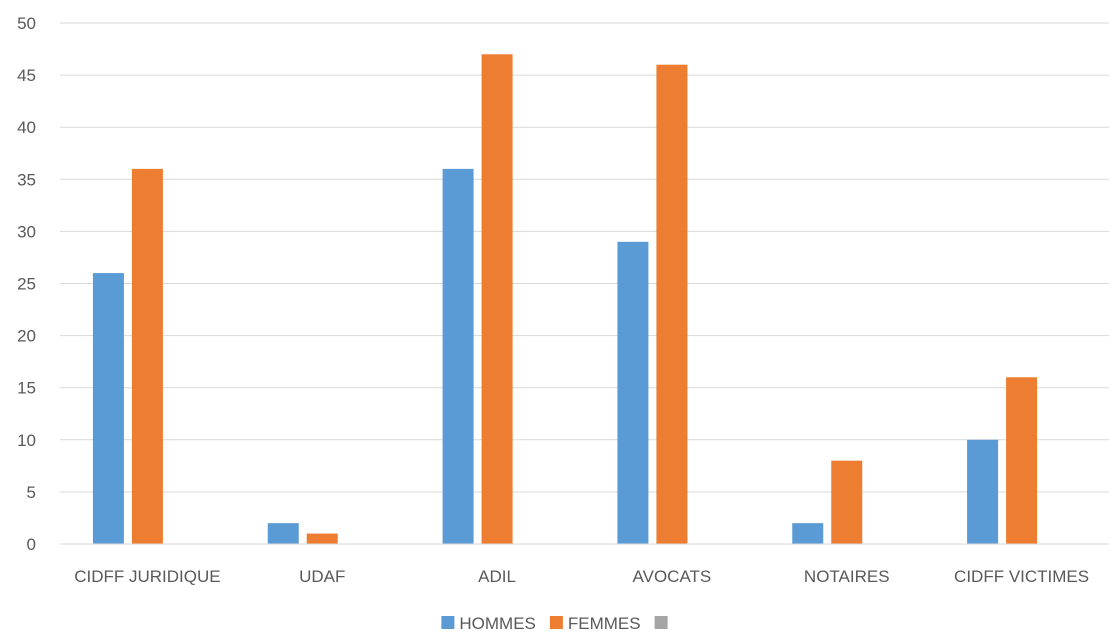  I want to click on y-tick-label: 40, so click(26, 127).